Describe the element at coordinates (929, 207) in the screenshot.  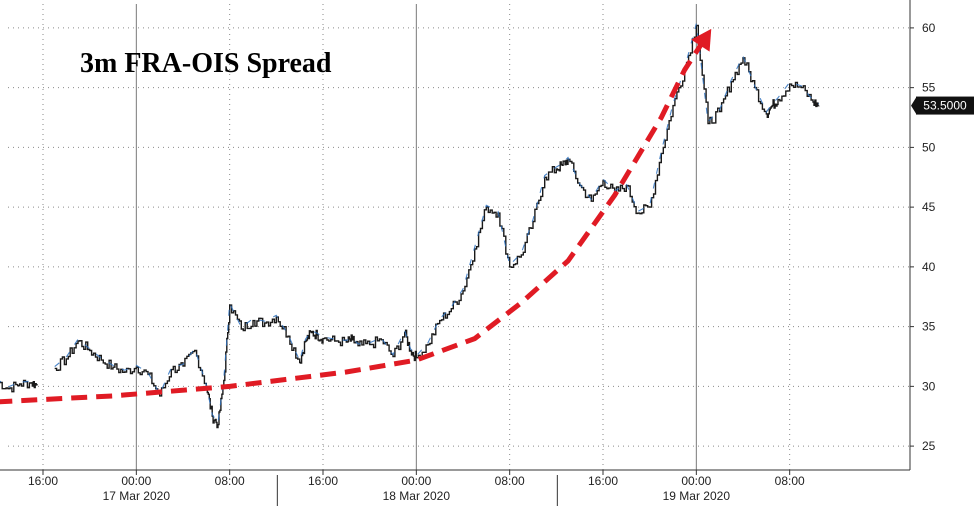
I see `y-tick-label: 45` at that location.